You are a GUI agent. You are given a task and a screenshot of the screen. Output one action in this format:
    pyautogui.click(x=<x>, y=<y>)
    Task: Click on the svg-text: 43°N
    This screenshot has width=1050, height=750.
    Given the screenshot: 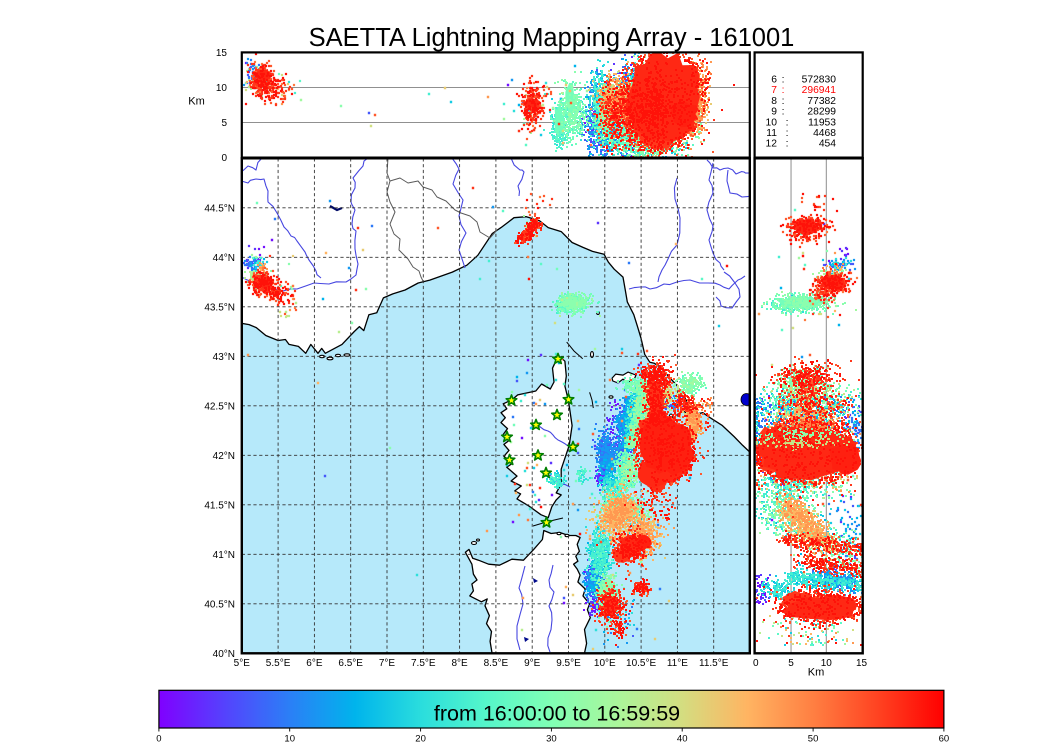 What is the action you would take?
    pyautogui.click(x=224, y=357)
    